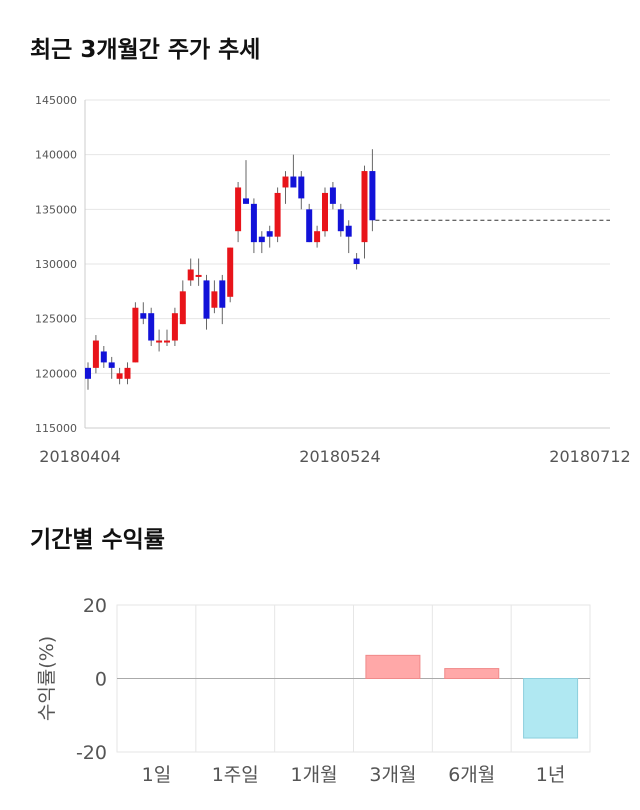  Describe the element at coordinates (56, 100) in the screenshot. I see `candle-y-tick-label: 145000` at that location.